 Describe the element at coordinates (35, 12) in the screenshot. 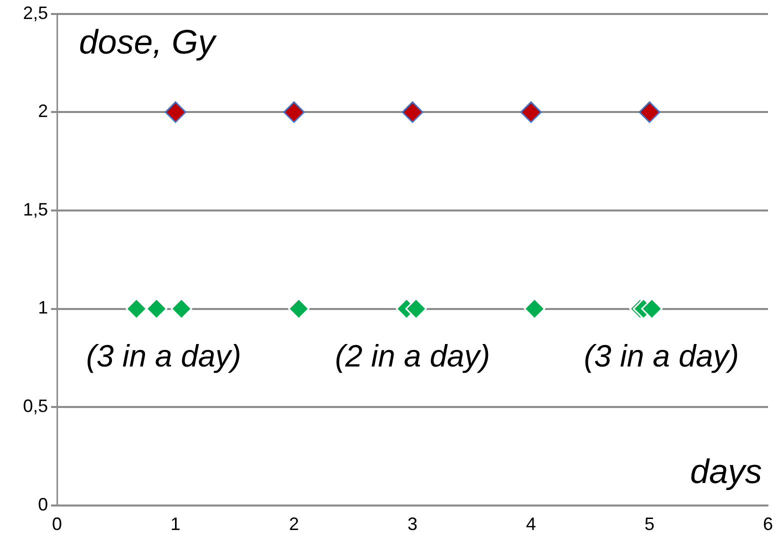

I see `y-tick-label: 2,5` at that location.